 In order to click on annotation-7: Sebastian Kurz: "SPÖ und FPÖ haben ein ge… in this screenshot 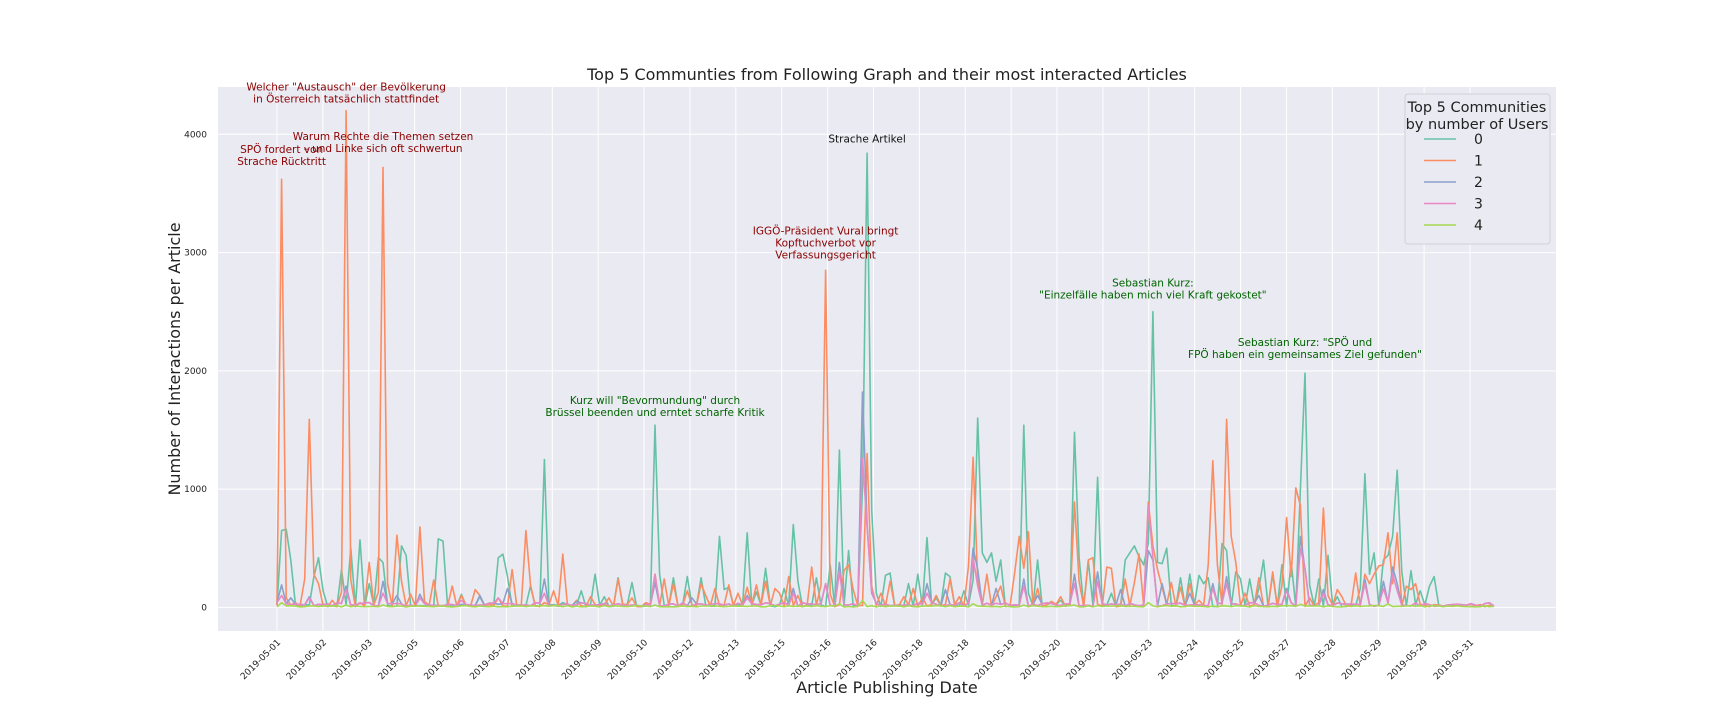, I will do `click(1305, 348)`.